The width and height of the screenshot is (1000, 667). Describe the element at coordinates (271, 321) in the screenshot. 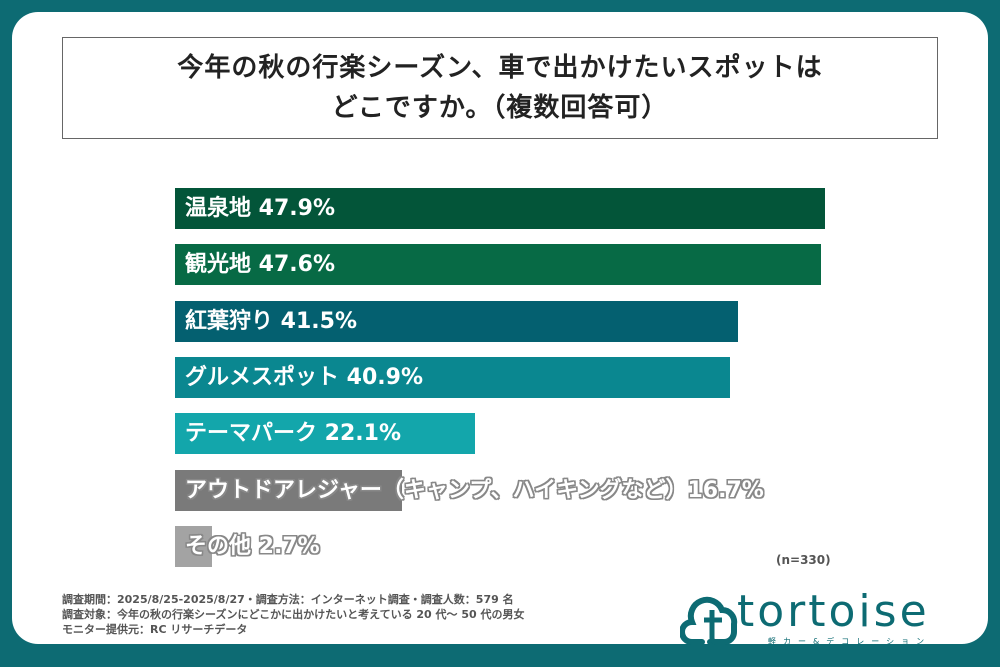

I see `bar-label: 紅葉狩り 41.5%` at that location.